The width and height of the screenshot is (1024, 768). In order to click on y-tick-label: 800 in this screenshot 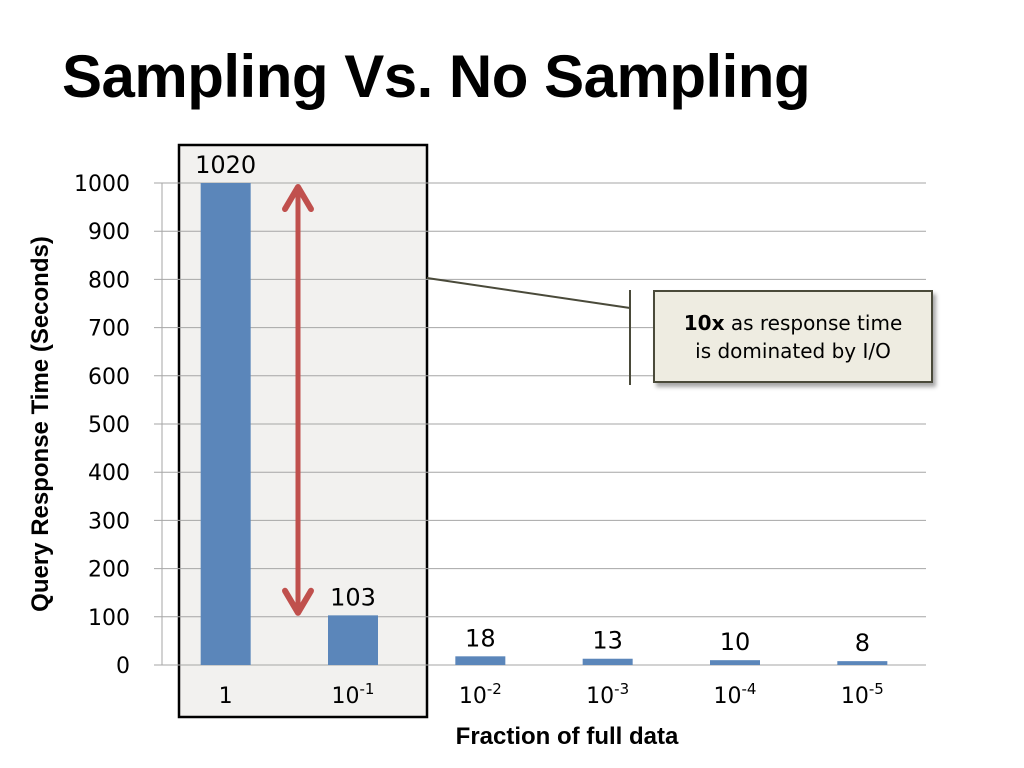, I will do `click(109, 280)`.